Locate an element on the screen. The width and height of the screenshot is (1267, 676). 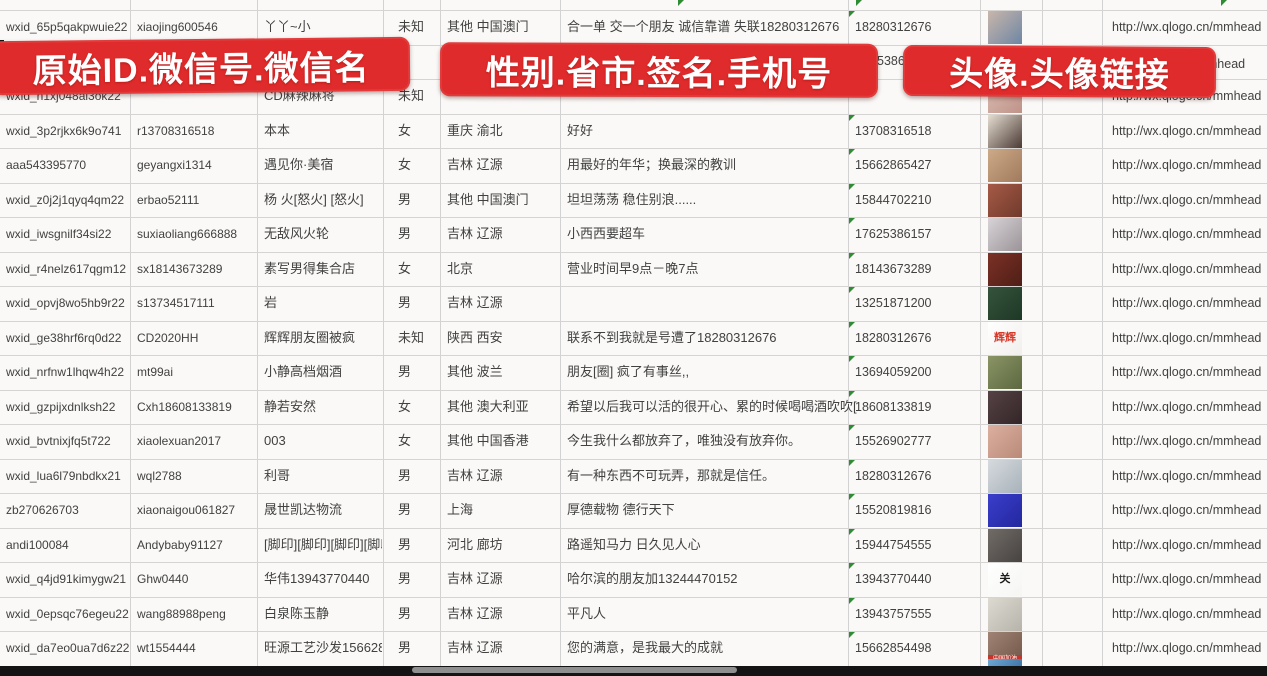
avatar-image-white-with-red-text: 辉辉 is located at coordinates (1005, 338).